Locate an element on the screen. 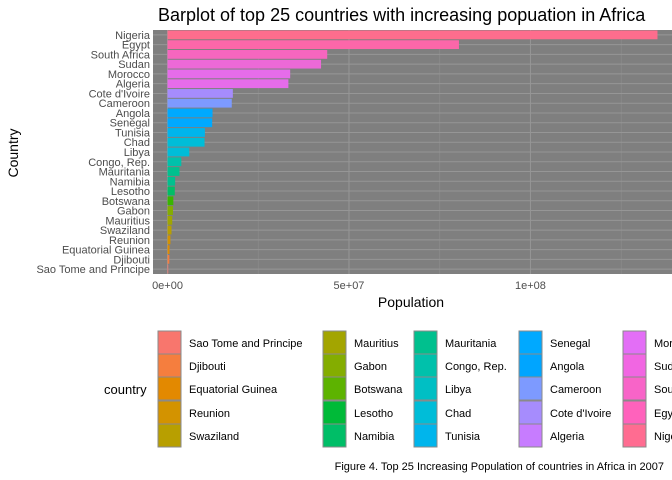 This screenshot has width=672, height=480. y-tick-label: Congo, Rep. is located at coordinates (119, 163).